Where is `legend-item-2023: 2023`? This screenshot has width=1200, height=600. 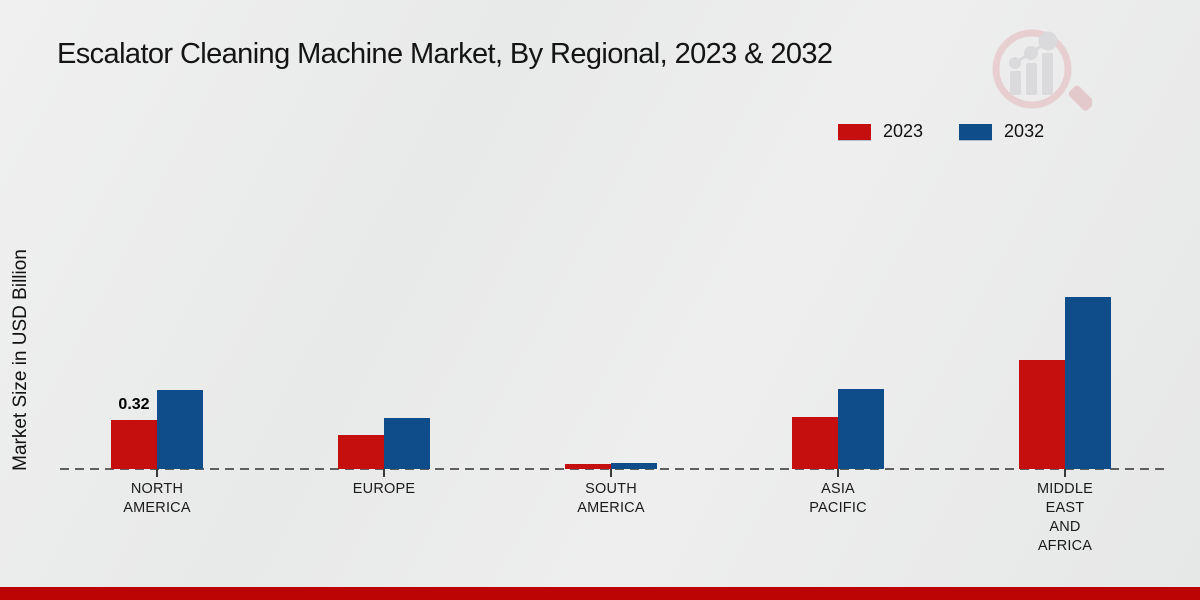
legend-item-2023: 2023 is located at coordinates (880, 131).